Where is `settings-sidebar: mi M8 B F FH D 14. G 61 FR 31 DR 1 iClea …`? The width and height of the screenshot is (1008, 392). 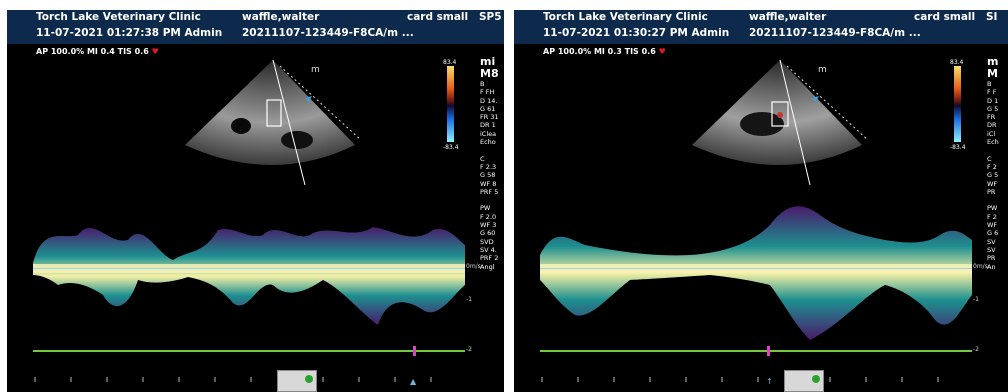 settings-sidebar: mi M8 B F FH D 14. G 61 FR 31 DR 1 iClea … is located at coordinates (489, 163).